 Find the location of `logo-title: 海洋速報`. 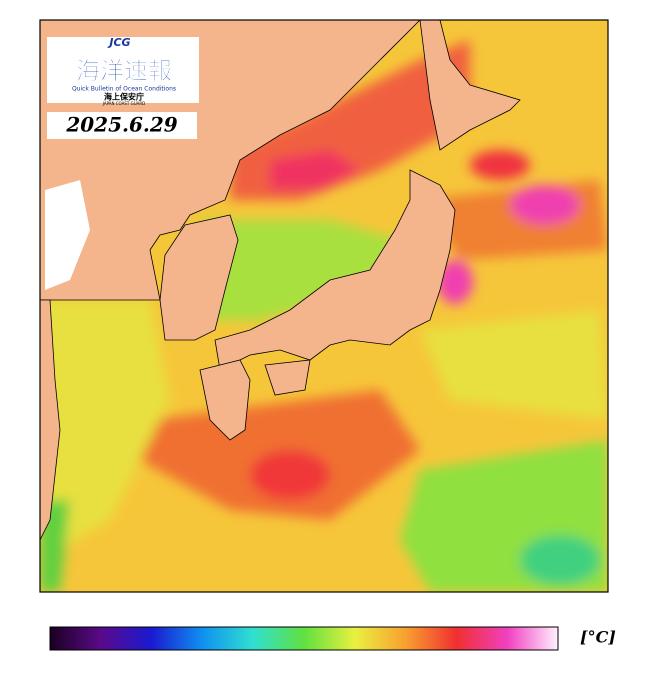

logo-title: 海洋速報 is located at coordinates (124, 71).